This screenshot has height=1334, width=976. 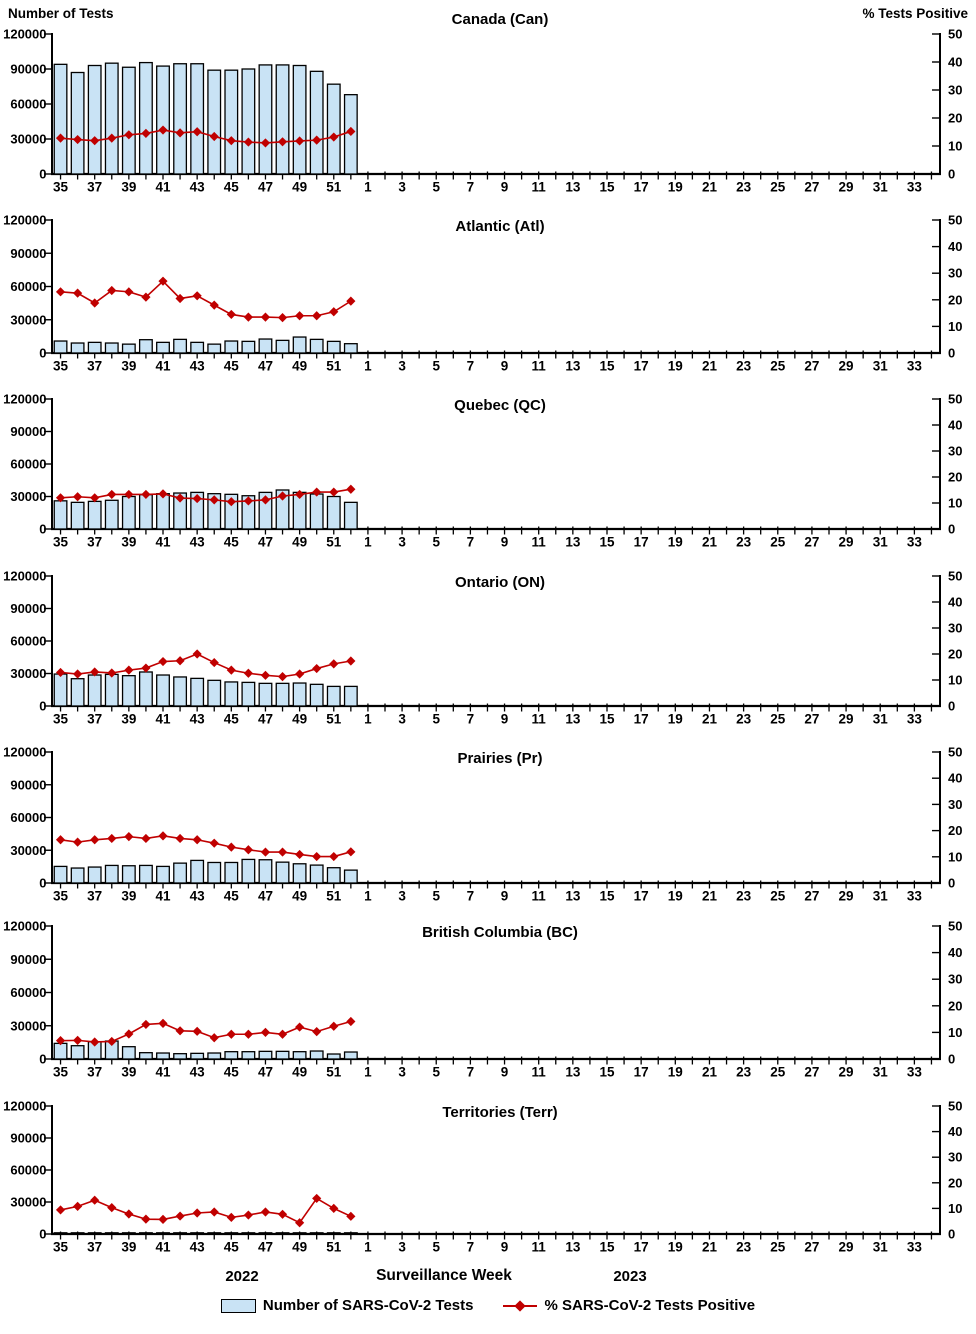 I want to click on x-tick-label: 37, so click(x=94, y=719).